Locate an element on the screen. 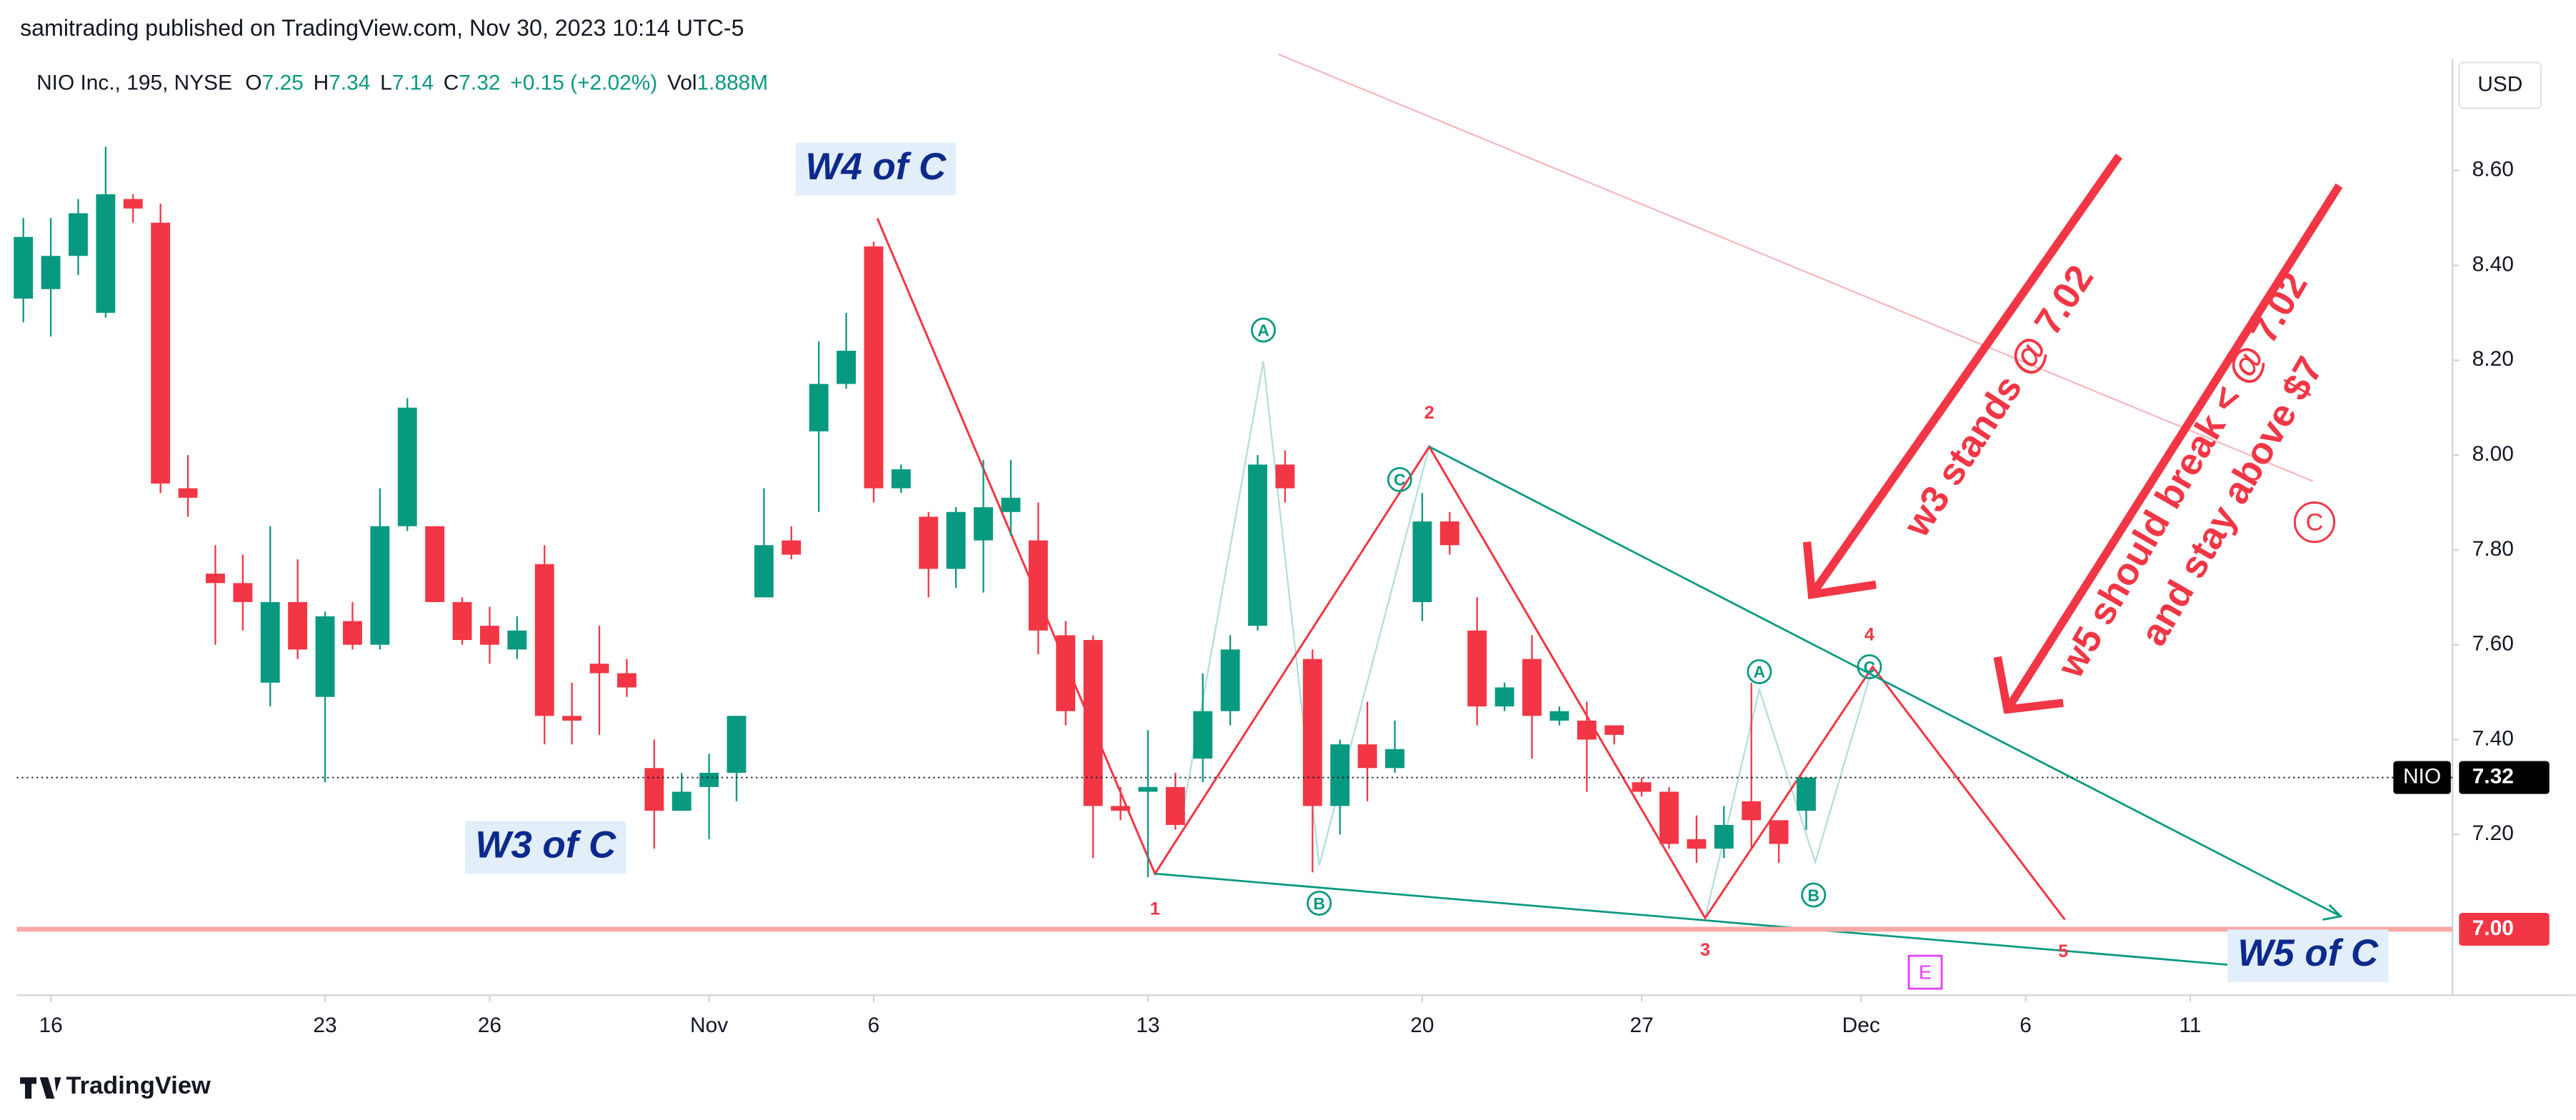 This screenshot has height=1120, width=2576. legend-key: L is located at coordinates (386, 82).